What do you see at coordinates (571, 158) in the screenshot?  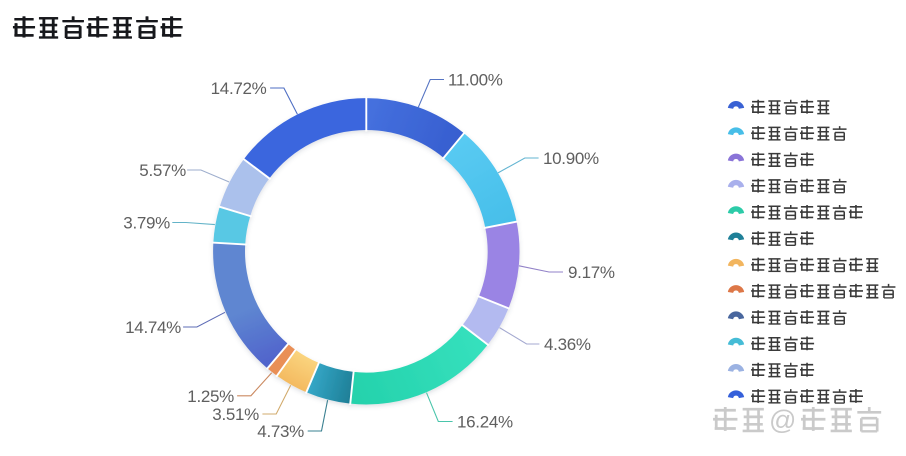 I see `svg-text: 10.90%` at bounding box center [571, 158].